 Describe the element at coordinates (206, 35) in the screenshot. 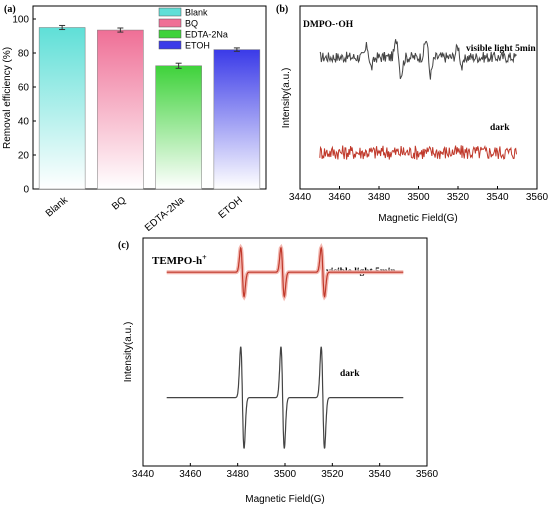

I see `legend-label: EDTA-2Na` at that location.